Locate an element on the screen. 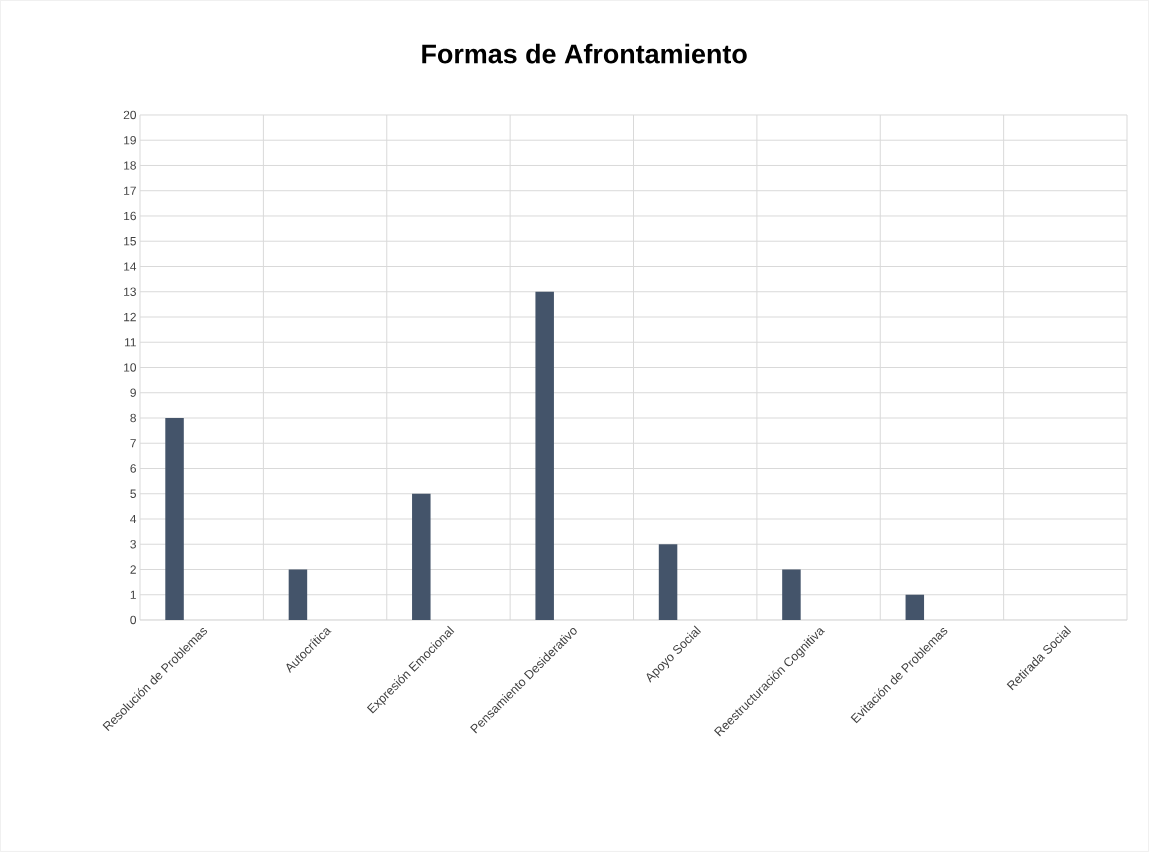 Image resolution: width=1149 pixels, height=852 pixels. y-tick-label: 15 is located at coordinates (130, 241).